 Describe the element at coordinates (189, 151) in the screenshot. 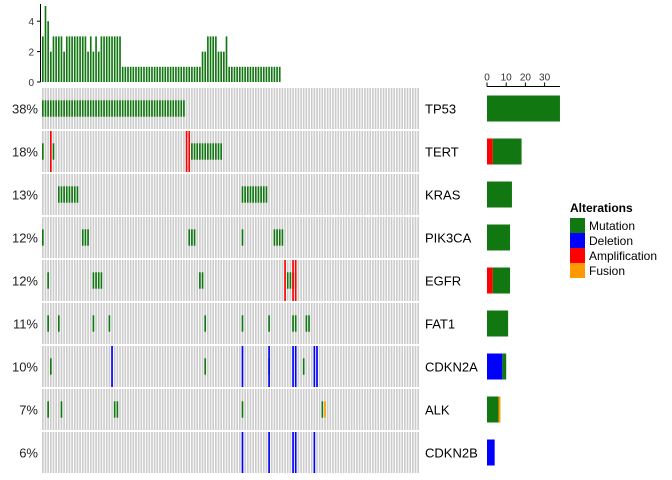

I see `amplification-mark` at that location.